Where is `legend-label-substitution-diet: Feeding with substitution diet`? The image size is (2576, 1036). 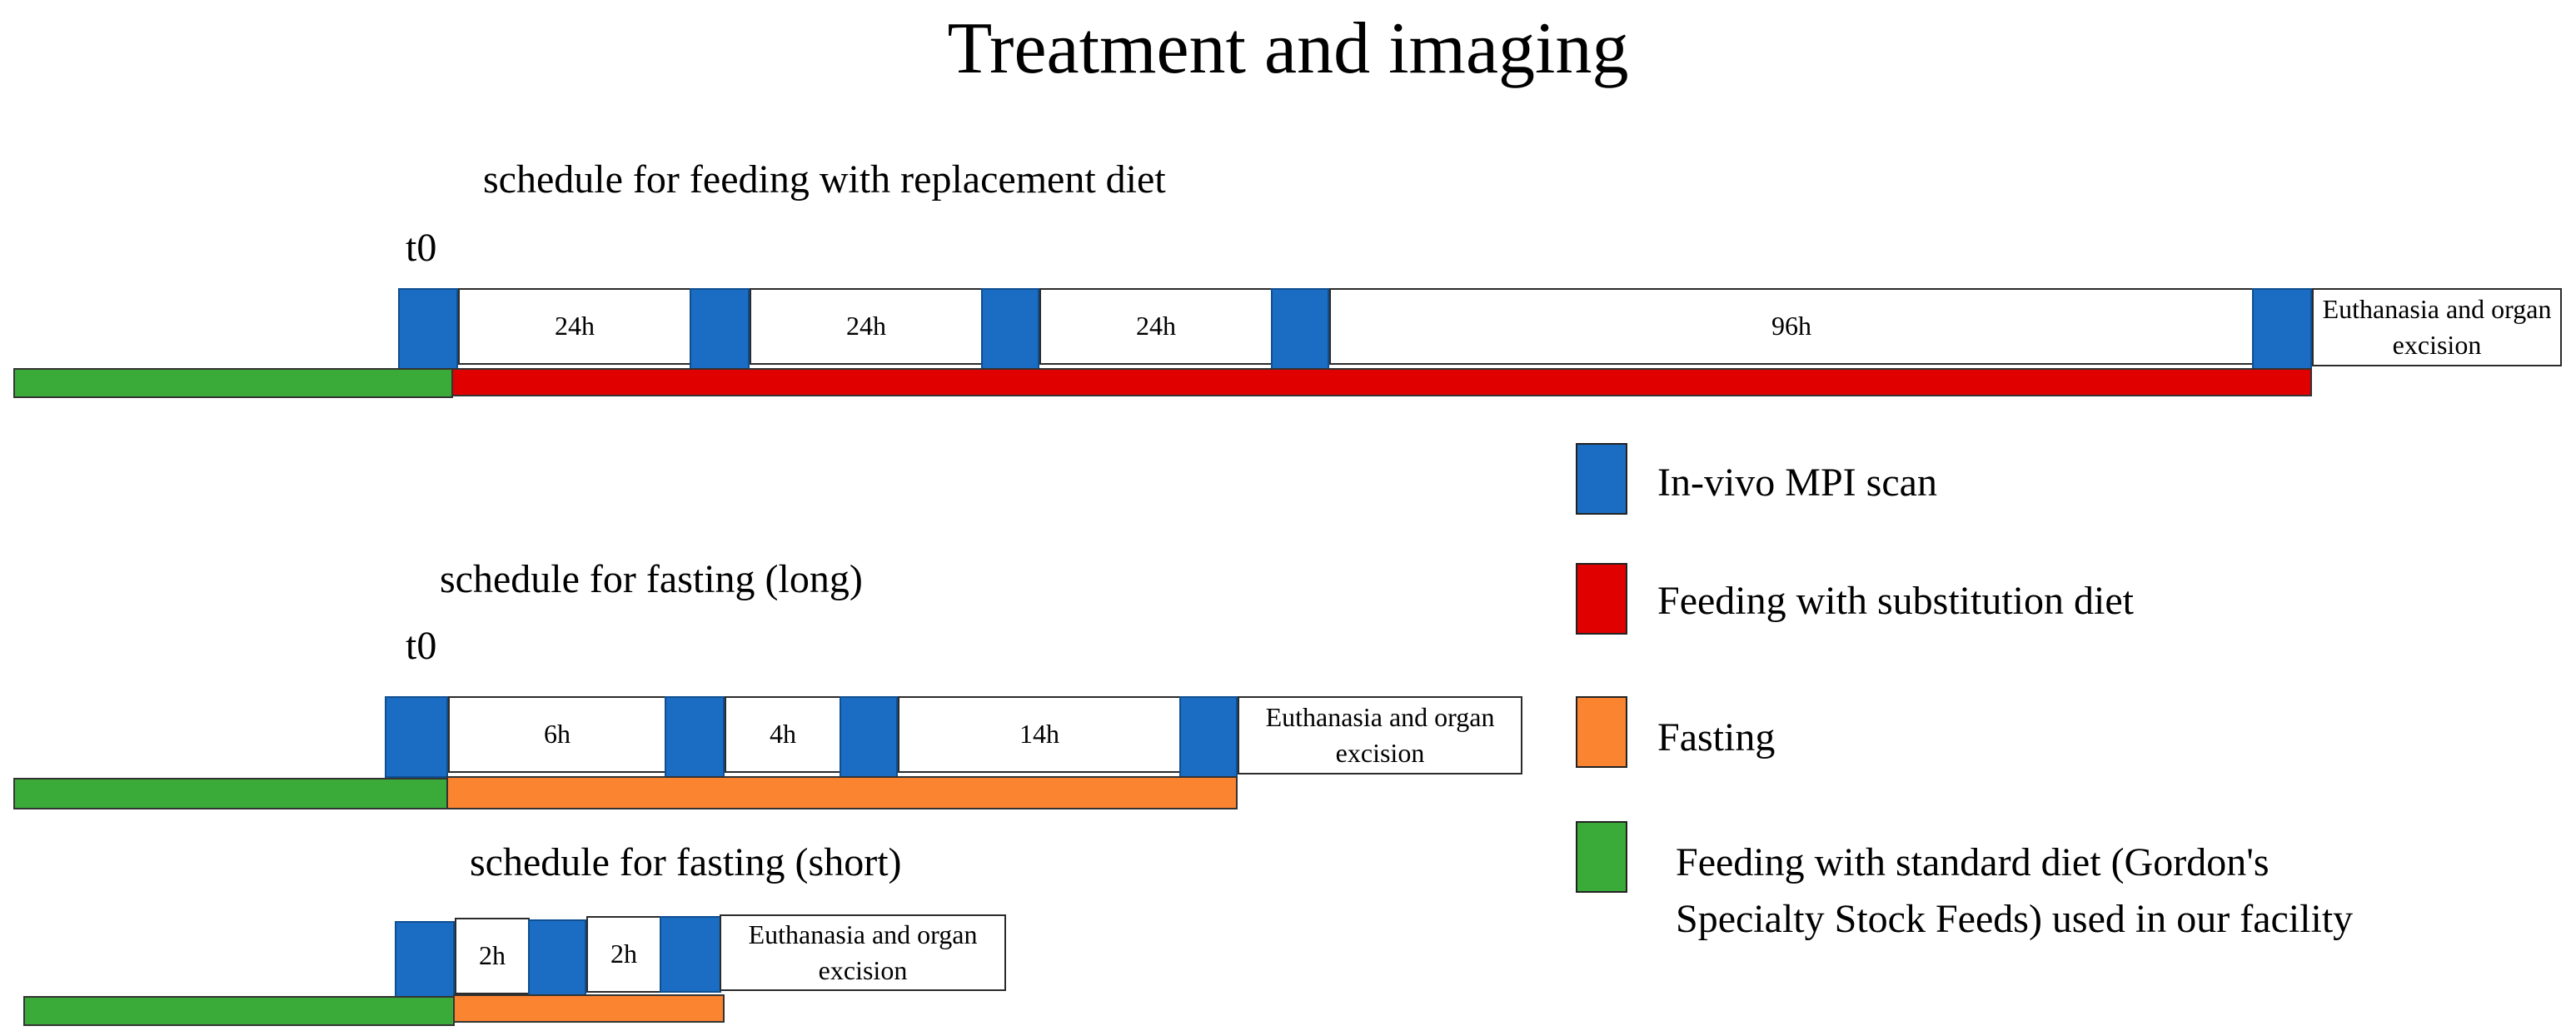
legend-label-substitution-diet: Feeding with substitution diet is located at coordinates (1896, 601).